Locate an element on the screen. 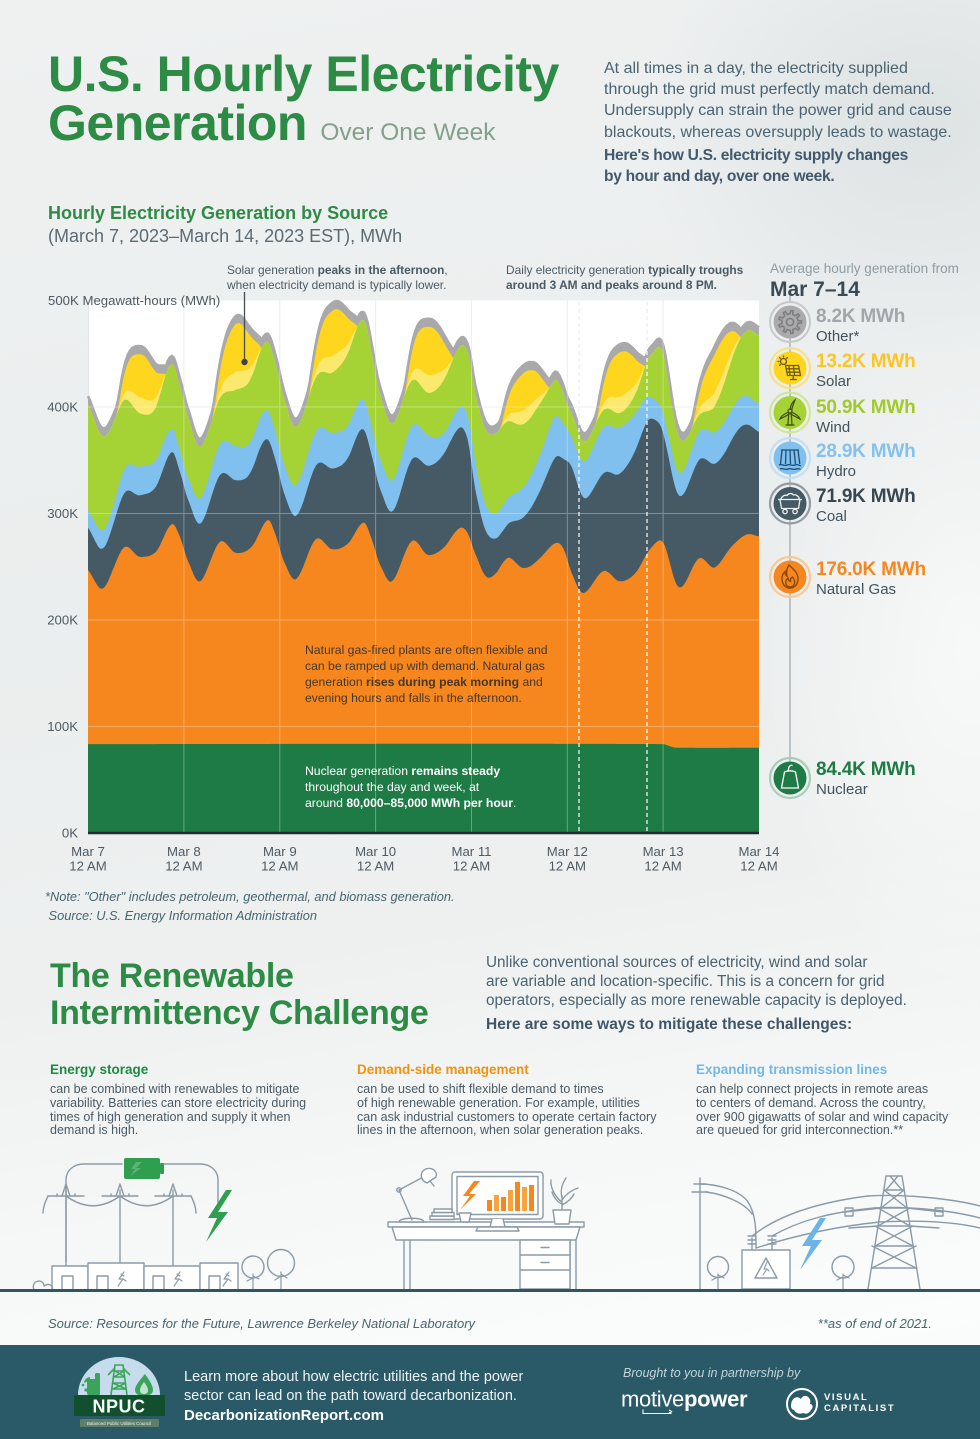 This screenshot has height=1439, width=980. svg-text: Mar 8 is located at coordinates (184, 851).